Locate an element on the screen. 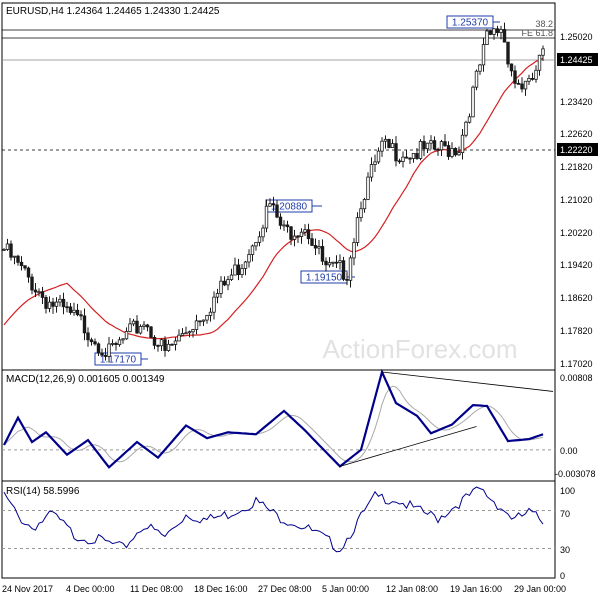  support-level-badge-text: 1.22220 is located at coordinates (576, 150).